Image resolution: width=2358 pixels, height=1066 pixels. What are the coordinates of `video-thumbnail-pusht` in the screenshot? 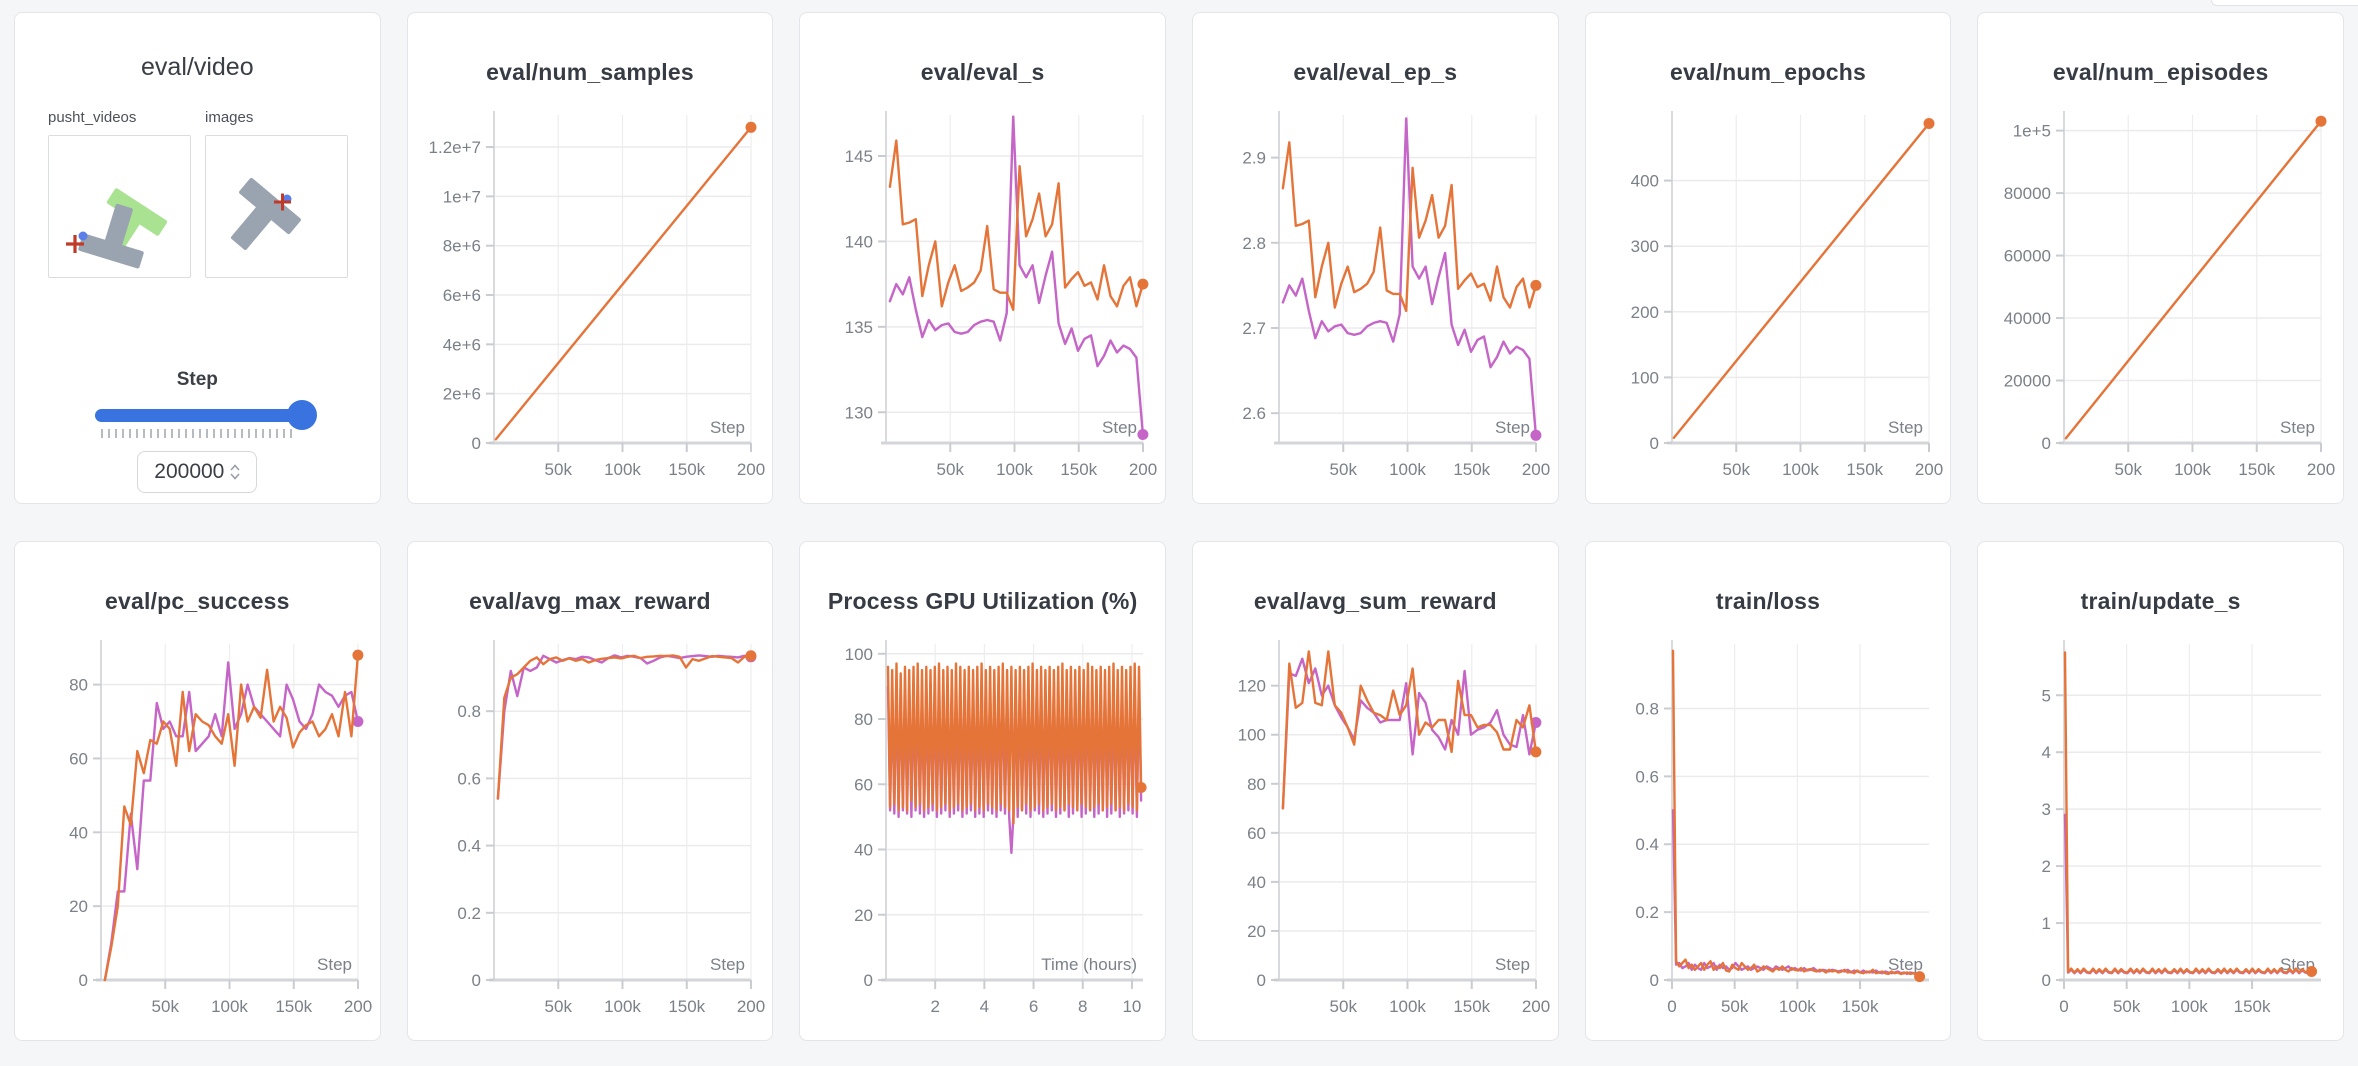 It's located at (119, 206).